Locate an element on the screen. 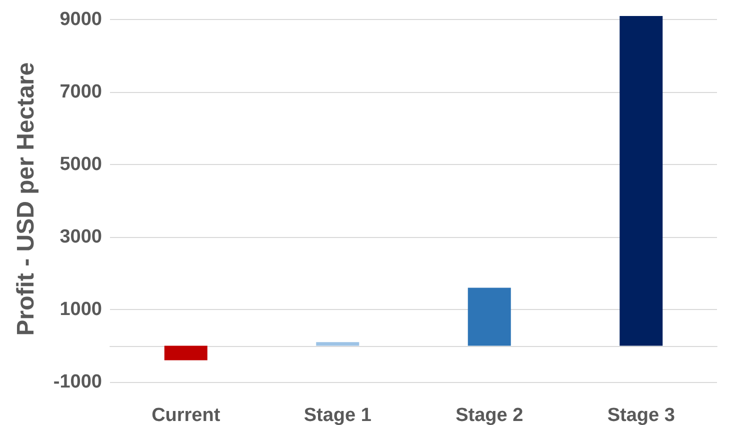 The width and height of the screenshot is (739, 425). x-tick-label: Stage 2 is located at coordinates (490, 415).